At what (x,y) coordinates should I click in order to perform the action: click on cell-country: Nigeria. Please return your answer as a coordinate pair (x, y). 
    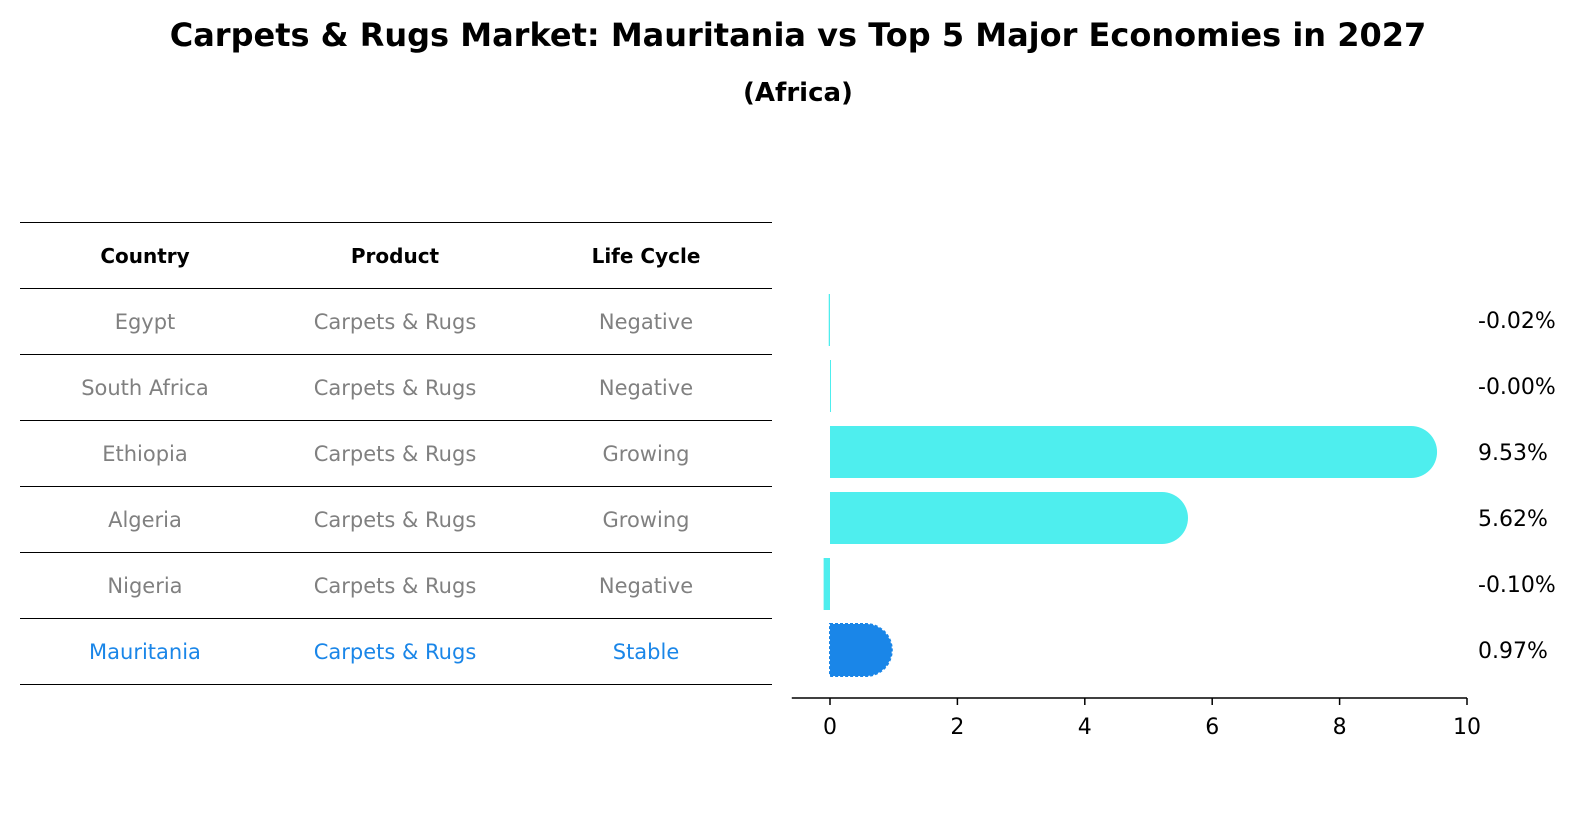
    Looking at the image, I should click on (145, 585).